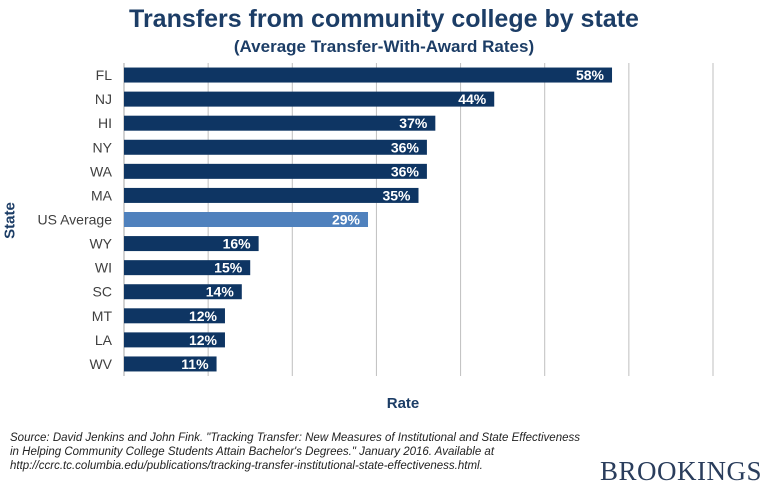 The width and height of the screenshot is (768, 493). Describe the element at coordinates (237, 244) in the screenshot. I see `data-label: 16%` at that location.